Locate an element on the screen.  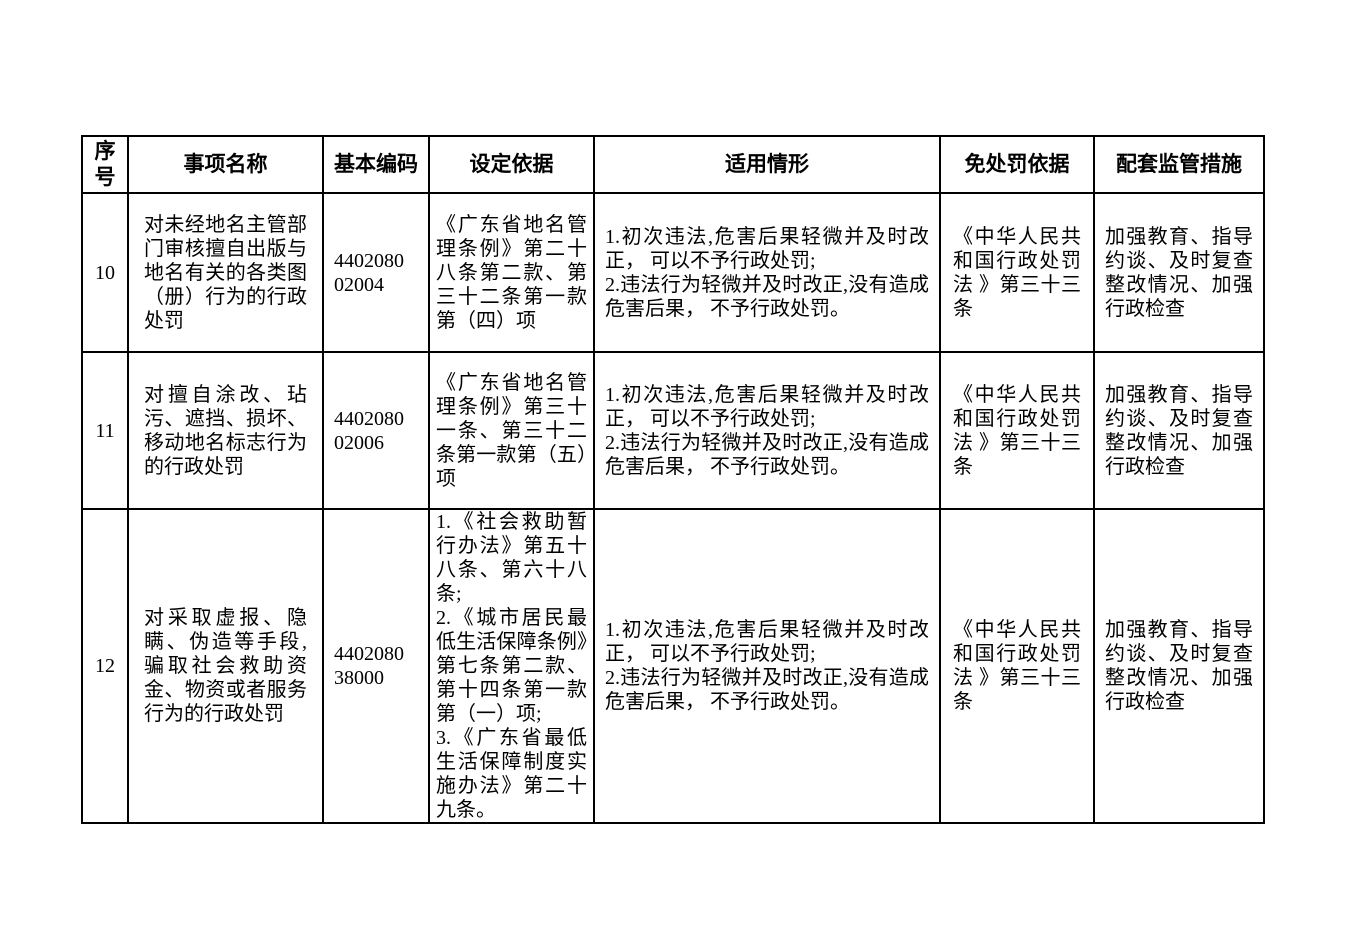
header-basic-code: 基本编码 is located at coordinates (376, 164).